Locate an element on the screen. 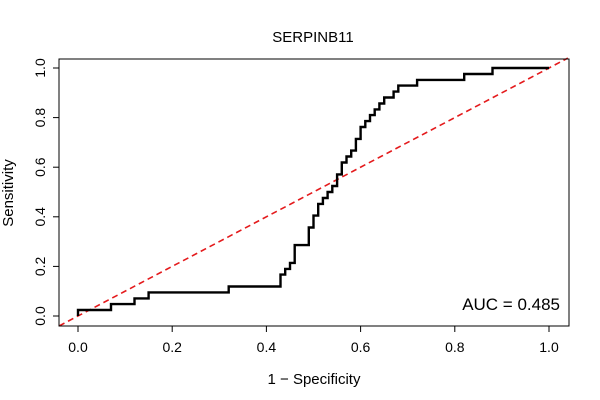 Image resolution: width=600 pixels, height=400 pixels. y-axis-title: Sensitivity is located at coordinates (8, 193).